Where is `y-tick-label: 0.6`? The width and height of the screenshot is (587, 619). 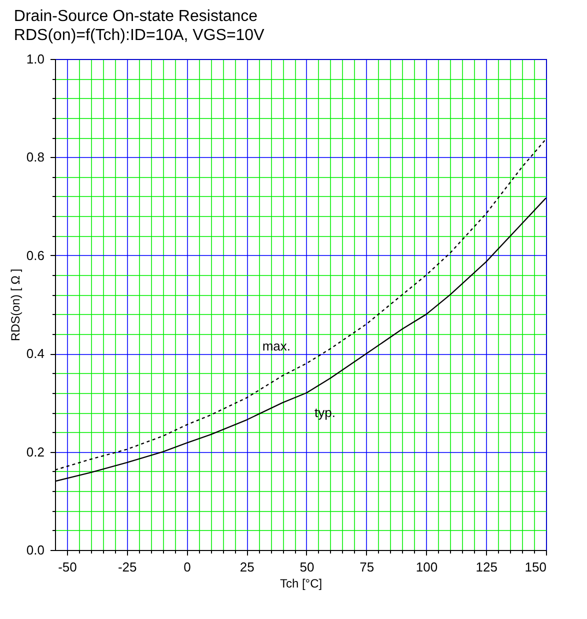
y-tick-label: 0.6 is located at coordinates (35, 255).